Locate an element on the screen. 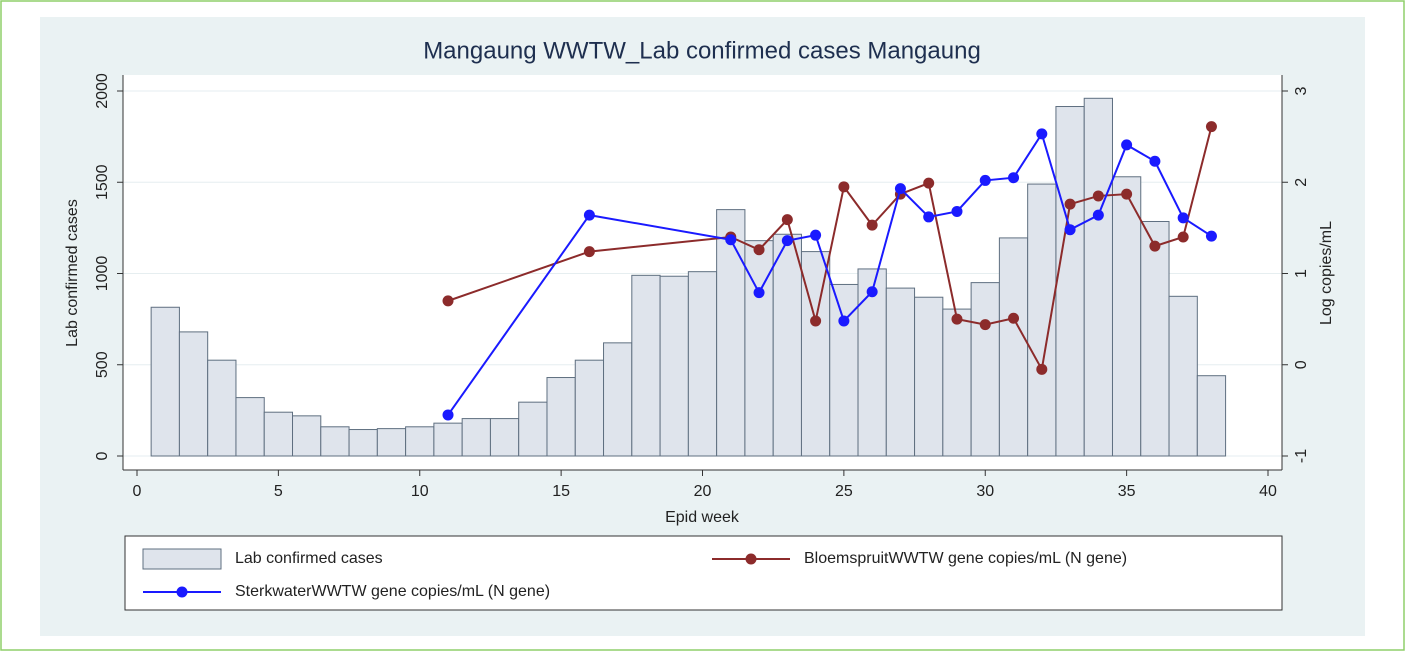 This screenshot has height=656, width=1405. x-tick-label: 0 is located at coordinates (137, 491).